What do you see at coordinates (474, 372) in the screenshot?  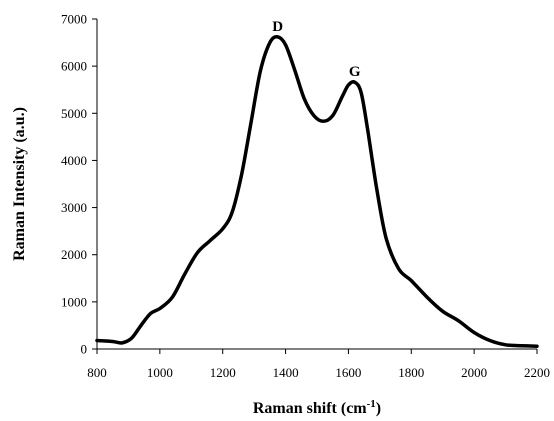 I see `x-tick-label: 2000` at bounding box center [474, 372].